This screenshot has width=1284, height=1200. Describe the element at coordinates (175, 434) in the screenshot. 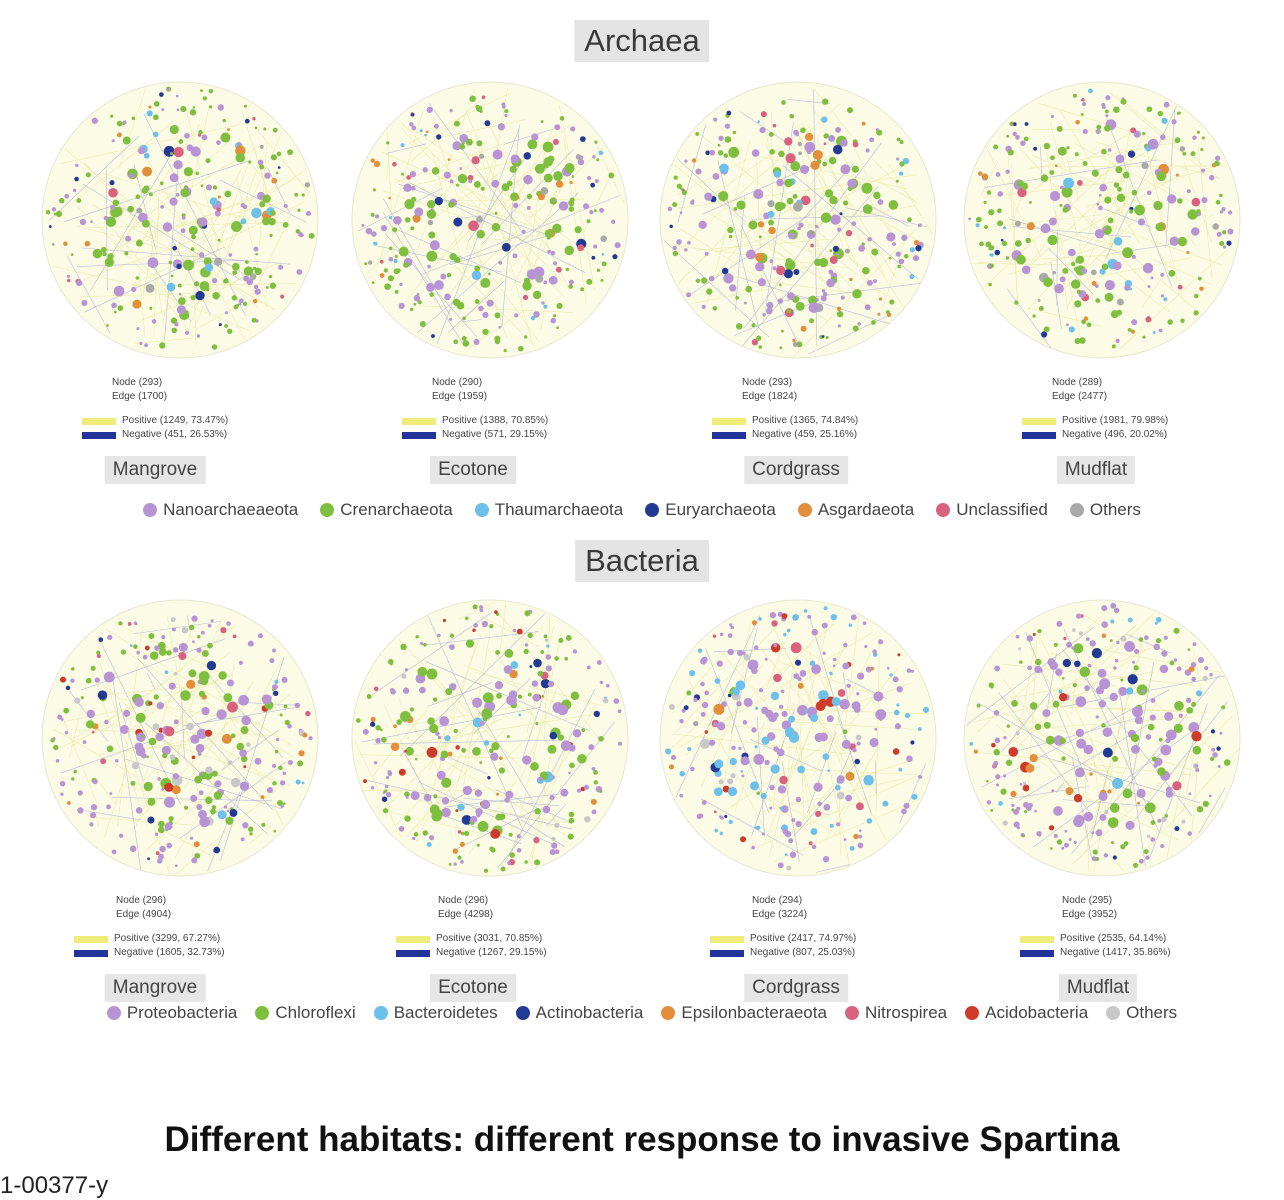

I see `negative-edges: Negative (451, 26.53%)` at that location.